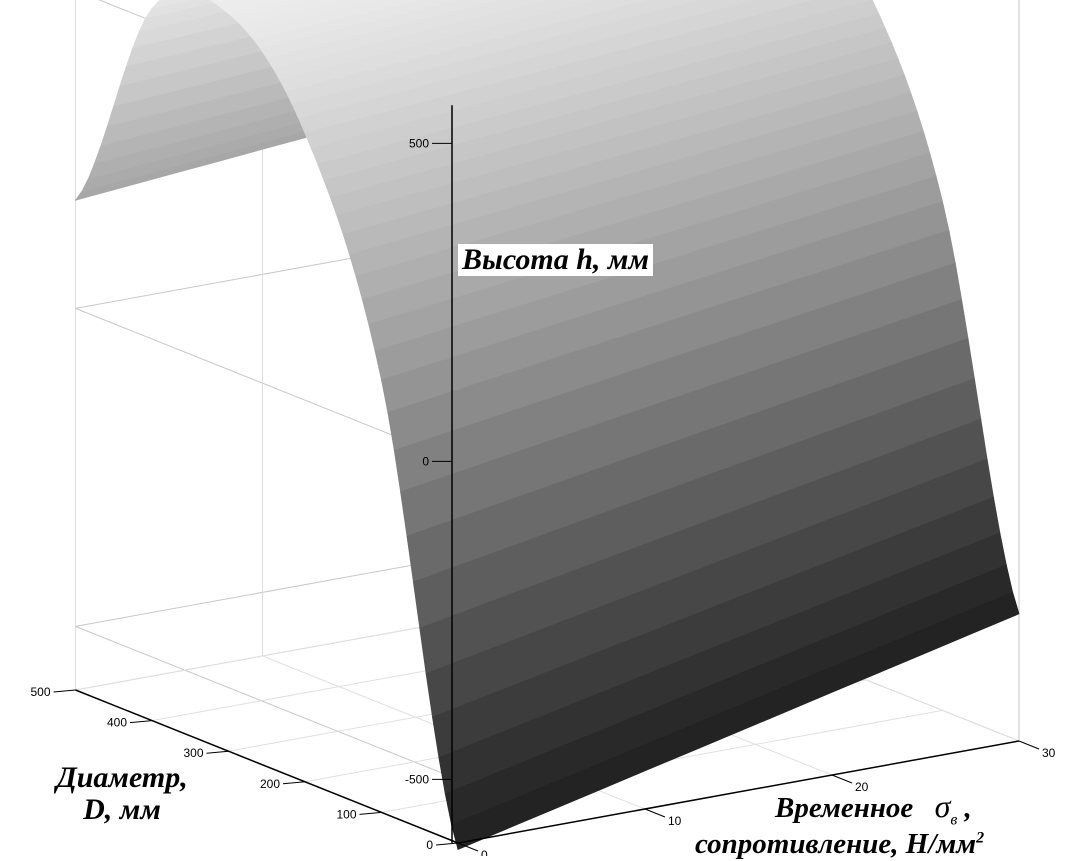  What do you see at coordinates (484, 852) in the screenshot?
I see `x-tick-label: 0` at bounding box center [484, 852].